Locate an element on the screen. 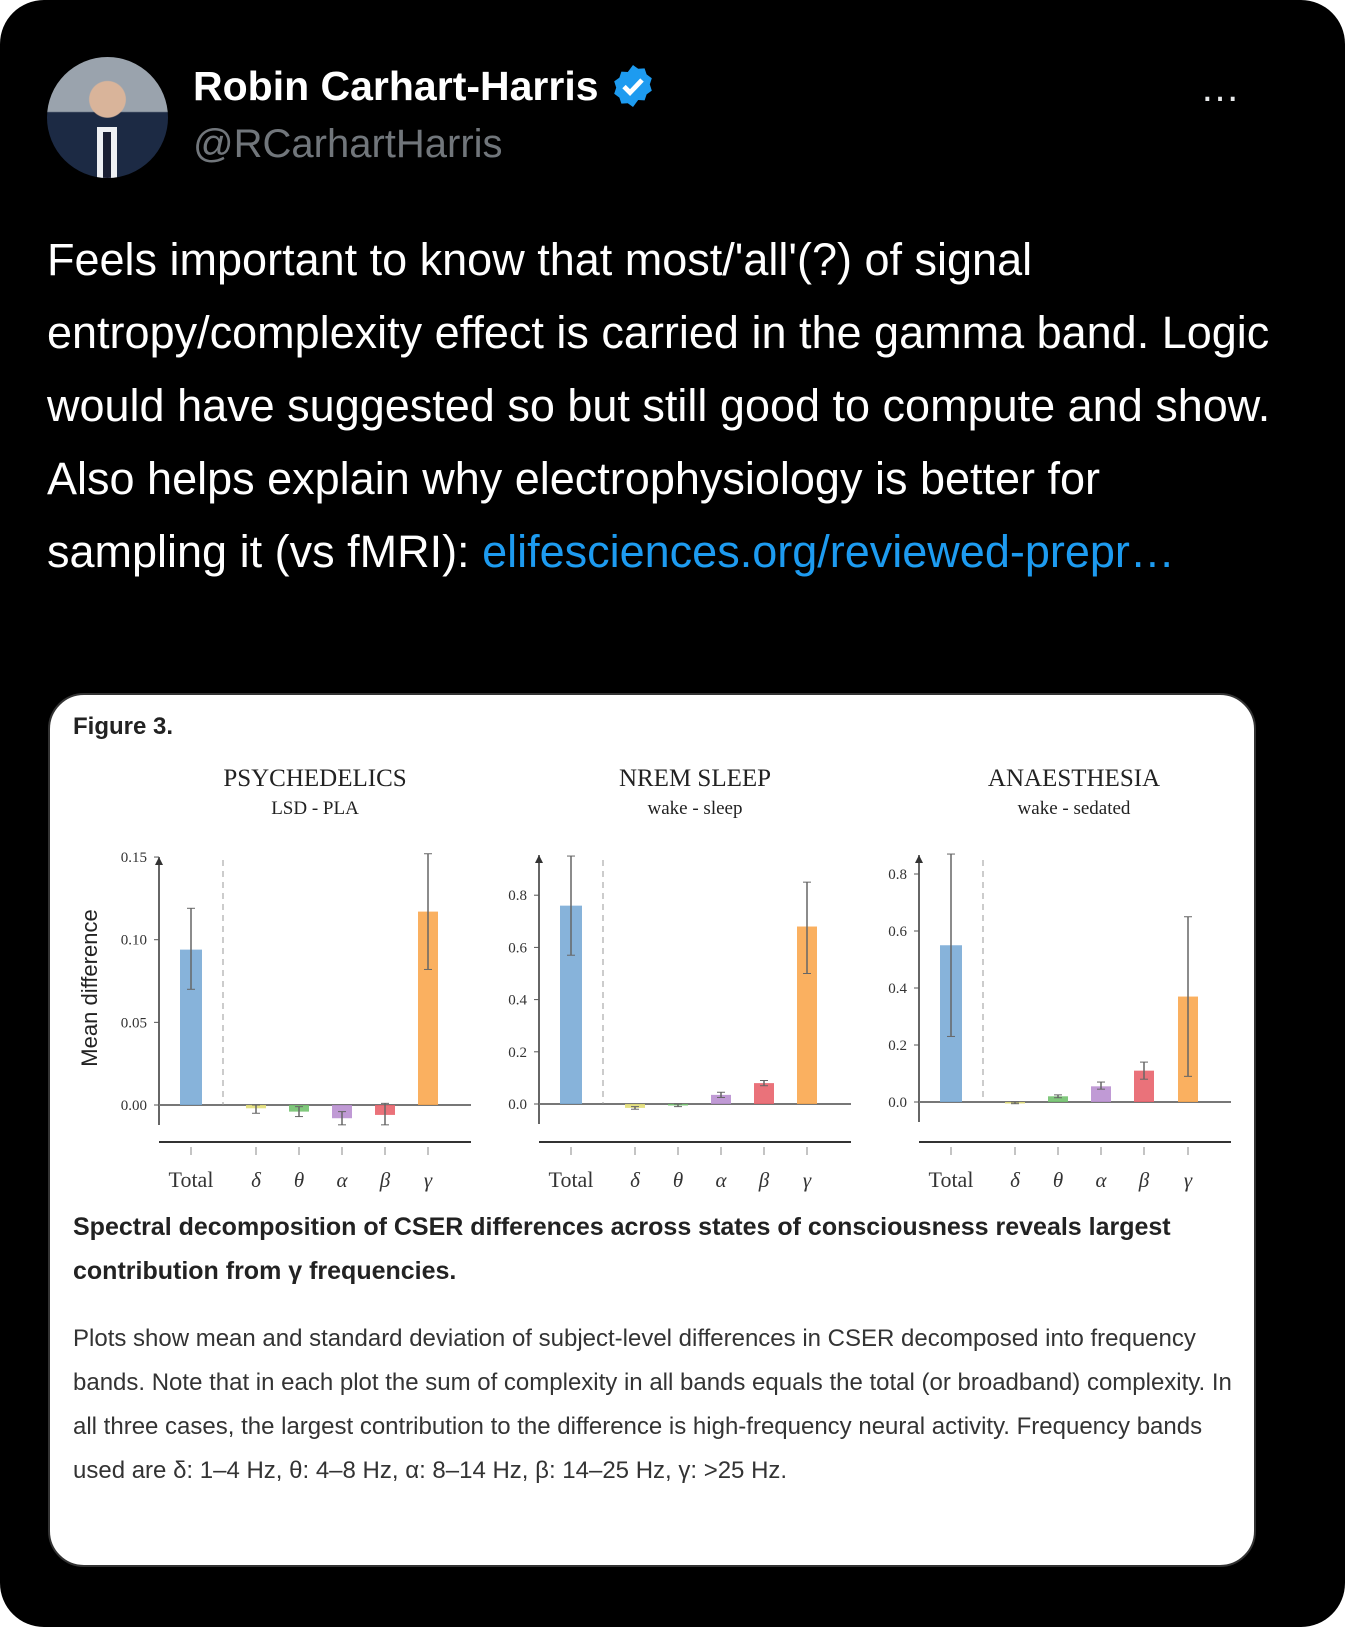  author-name: Robin Carhart-Harris is located at coordinates (425, 86).